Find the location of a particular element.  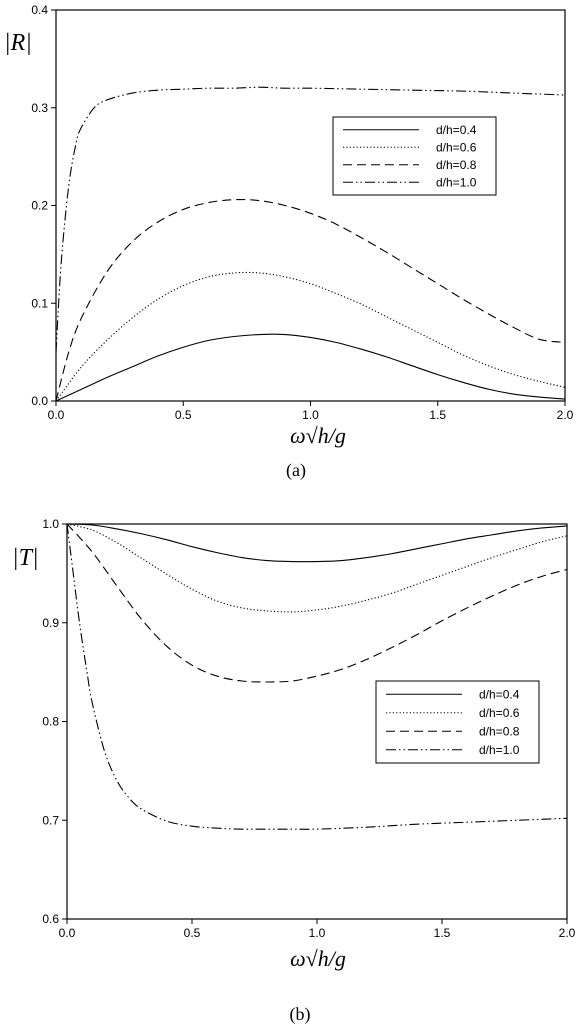

y-tick-label: 0.6 is located at coordinates (50, 919).